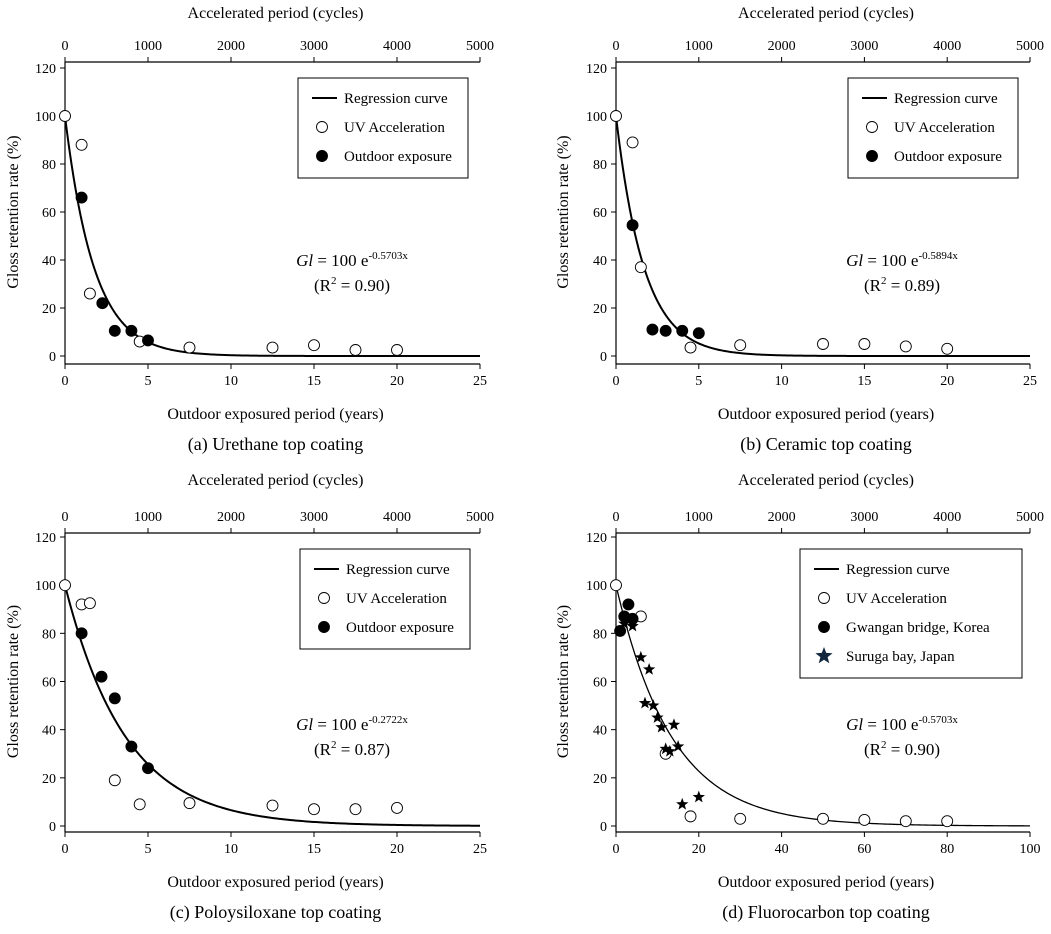 This screenshot has width=1051, height=934. What do you see at coordinates (231, 46) in the screenshot?
I see `x2-tick-label: 2000` at bounding box center [231, 46].